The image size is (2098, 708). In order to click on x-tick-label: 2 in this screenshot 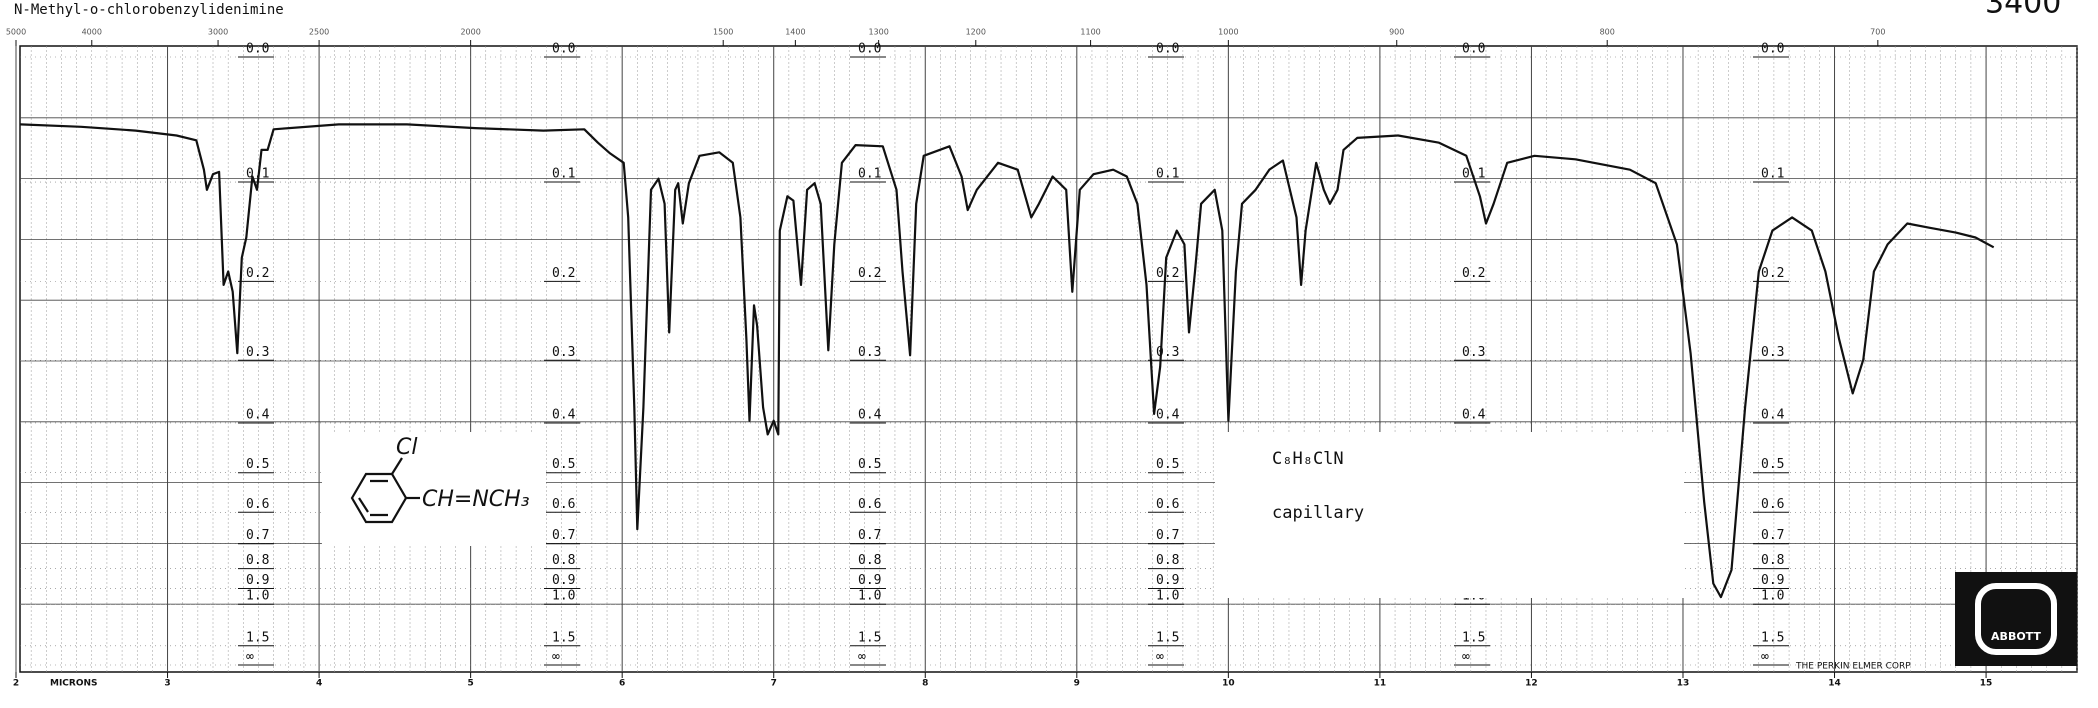, I will do `click(16, 684)`.